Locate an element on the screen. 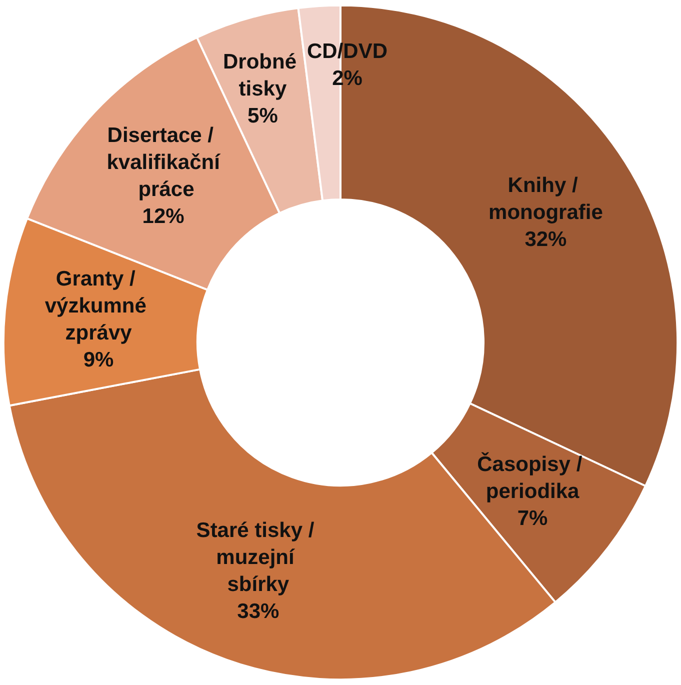 Image resolution: width=681 pixels, height=685 pixels. data-label: 5% is located at coordinates (263, 116).